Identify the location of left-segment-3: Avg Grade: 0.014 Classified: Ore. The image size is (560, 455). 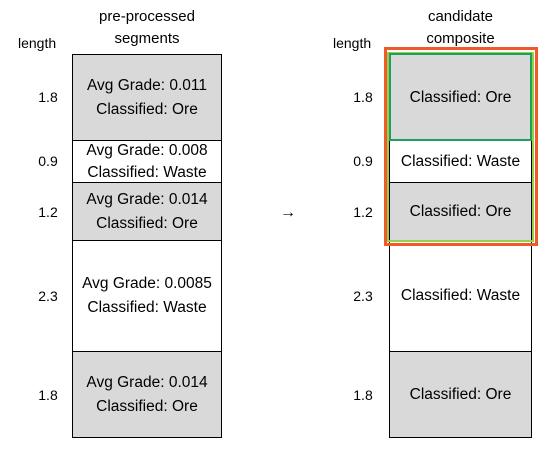
(147, 211).